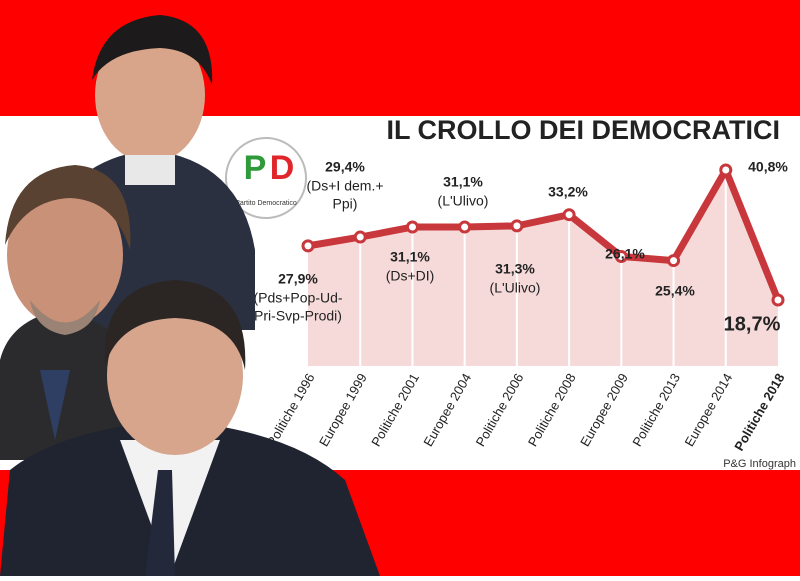  Describe the element at coordinates (282, 168) in the screenshot. I see `logo-letter: D` at that location.